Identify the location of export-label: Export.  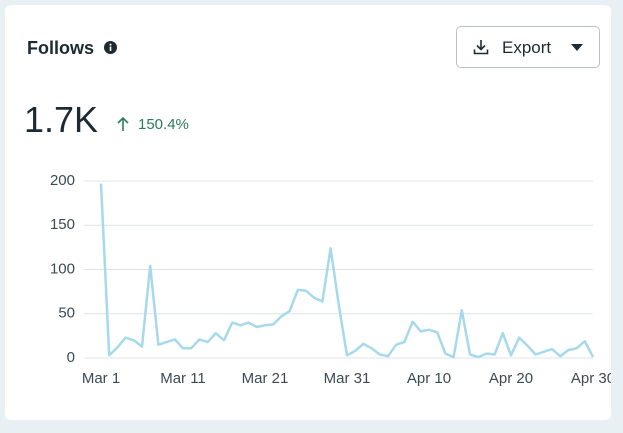
(527, 47).